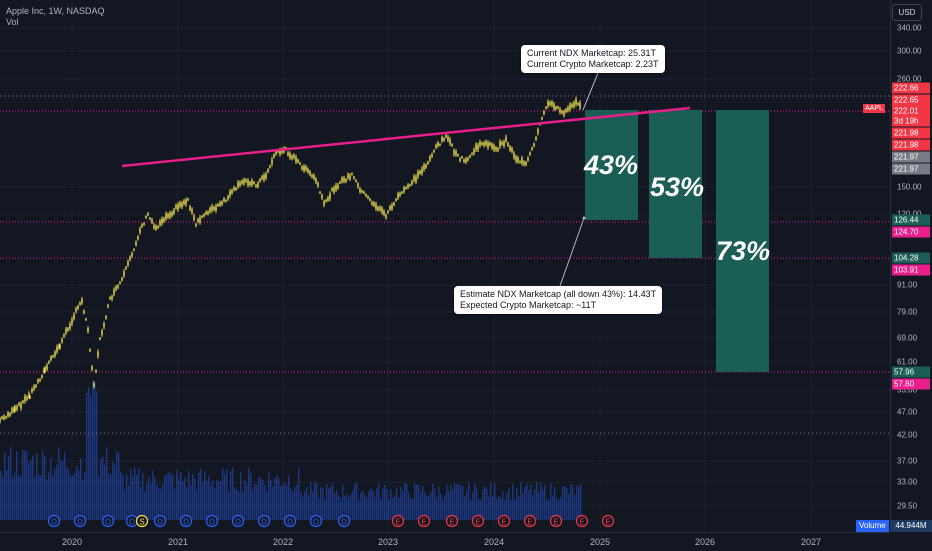  I want to click on time-axis: 2020 2021 2022 2023 2024 2025 2026 2027, so click(445, 541).